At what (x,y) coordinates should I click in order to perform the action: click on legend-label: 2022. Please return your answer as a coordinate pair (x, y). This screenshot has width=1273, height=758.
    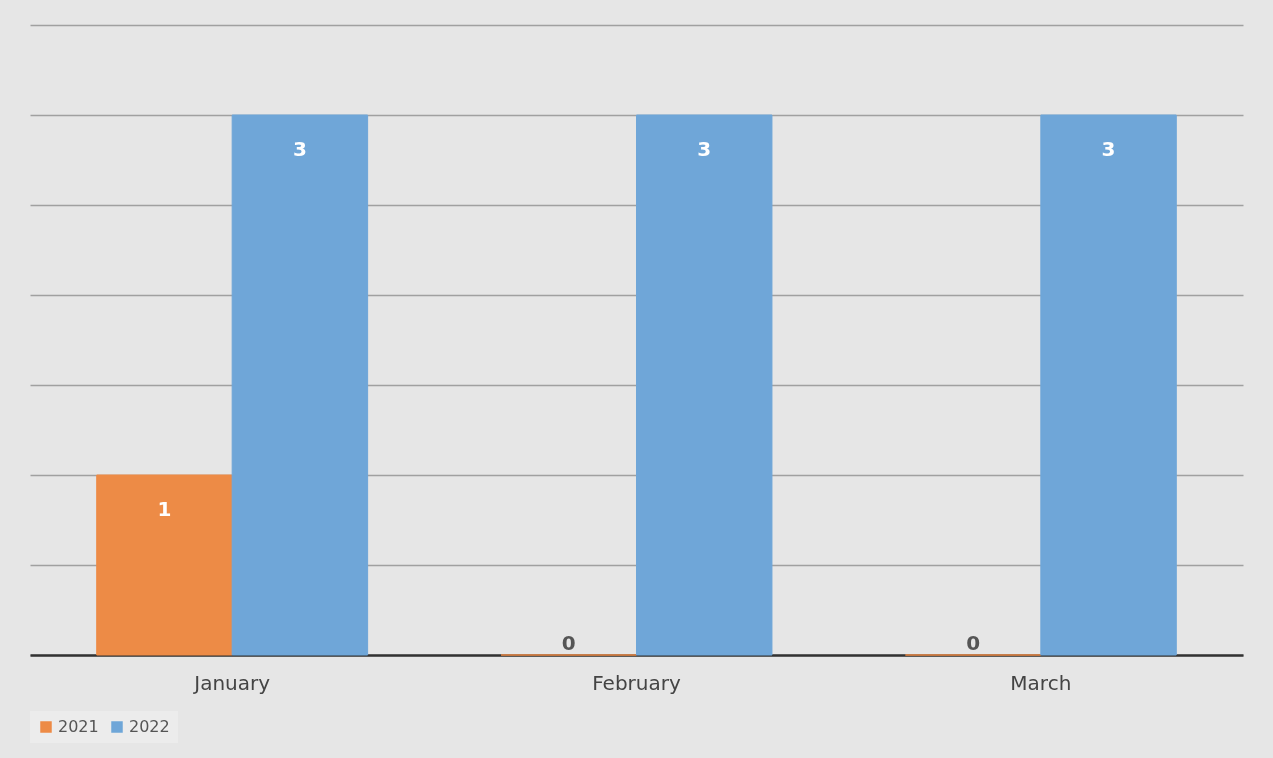
    Looking at the image, I should click on (149, 726).